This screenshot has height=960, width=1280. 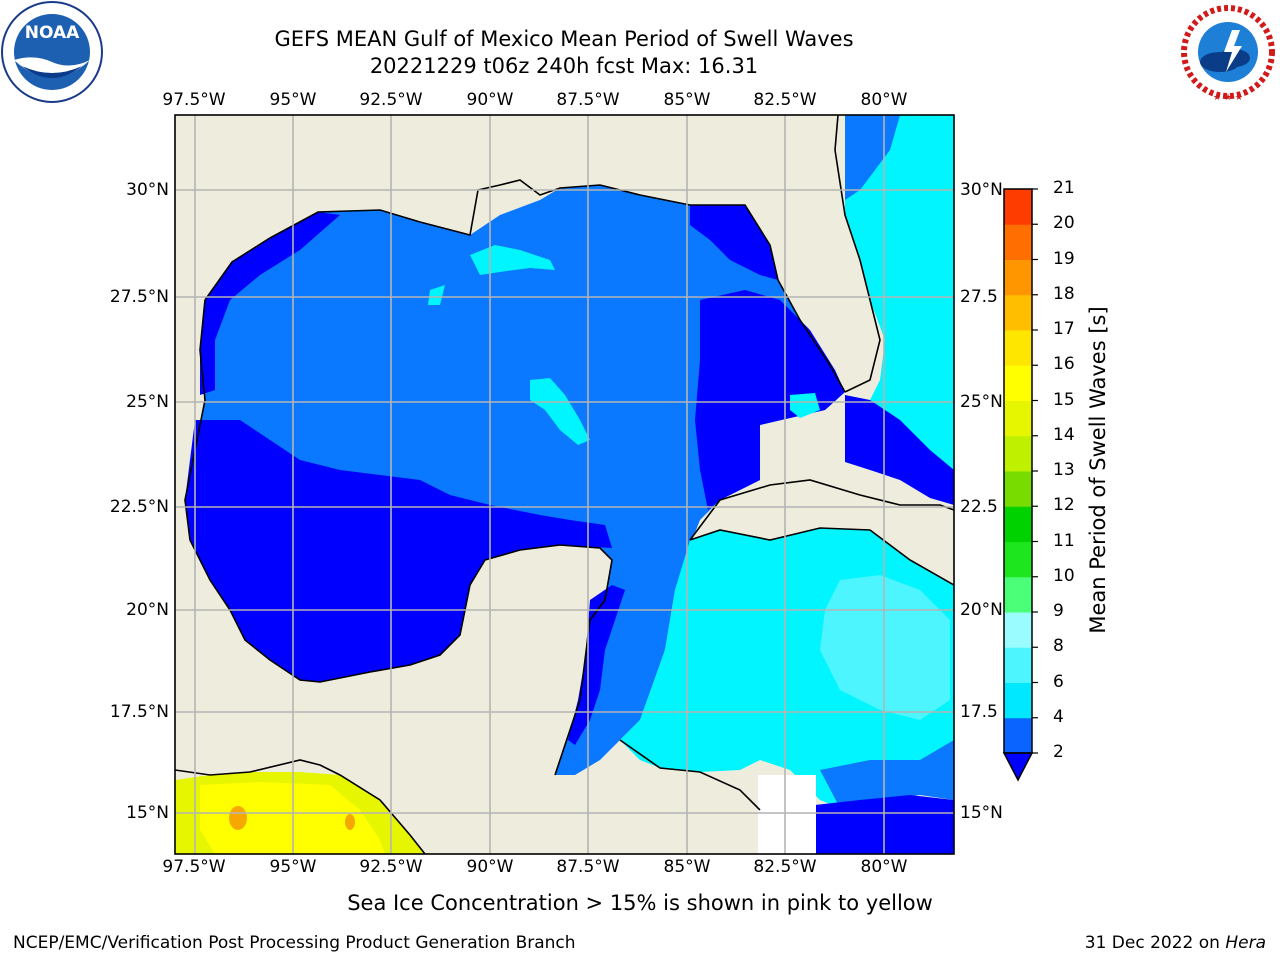 What do you see at coordinates (1058, 716) in the screenshot?
I see `colorbar-tick-label: 4` at bounding box center [1058, 716].